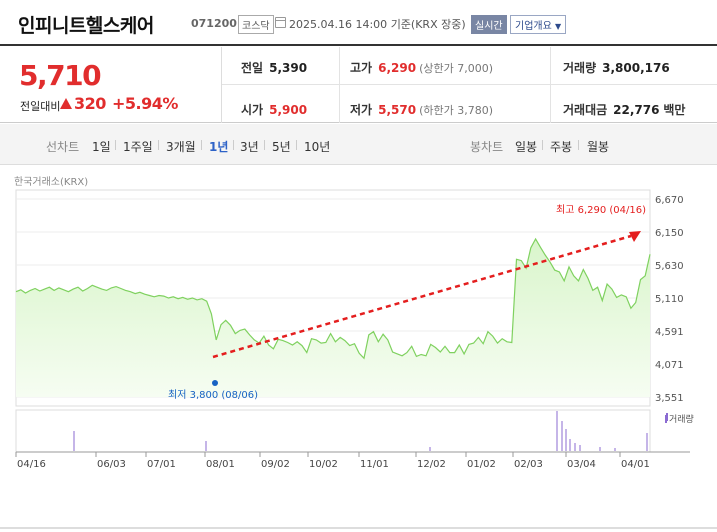 The width and height of the screenshot is (717, 532). Describe the element at coordinates (487, 147) in the screenshot. I see `candle-chart-label: 봉차트` at that location.